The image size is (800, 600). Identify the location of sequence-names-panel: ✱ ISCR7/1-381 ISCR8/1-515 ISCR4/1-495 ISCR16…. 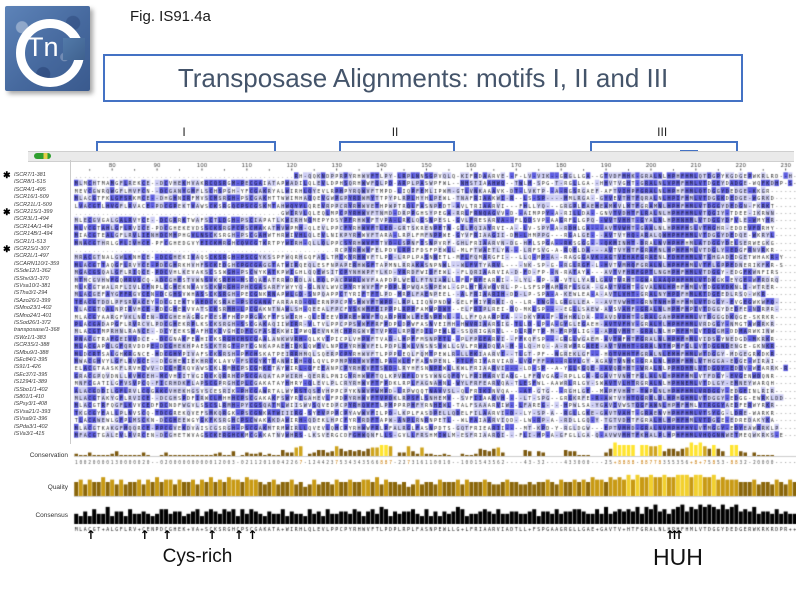
(35, 300).